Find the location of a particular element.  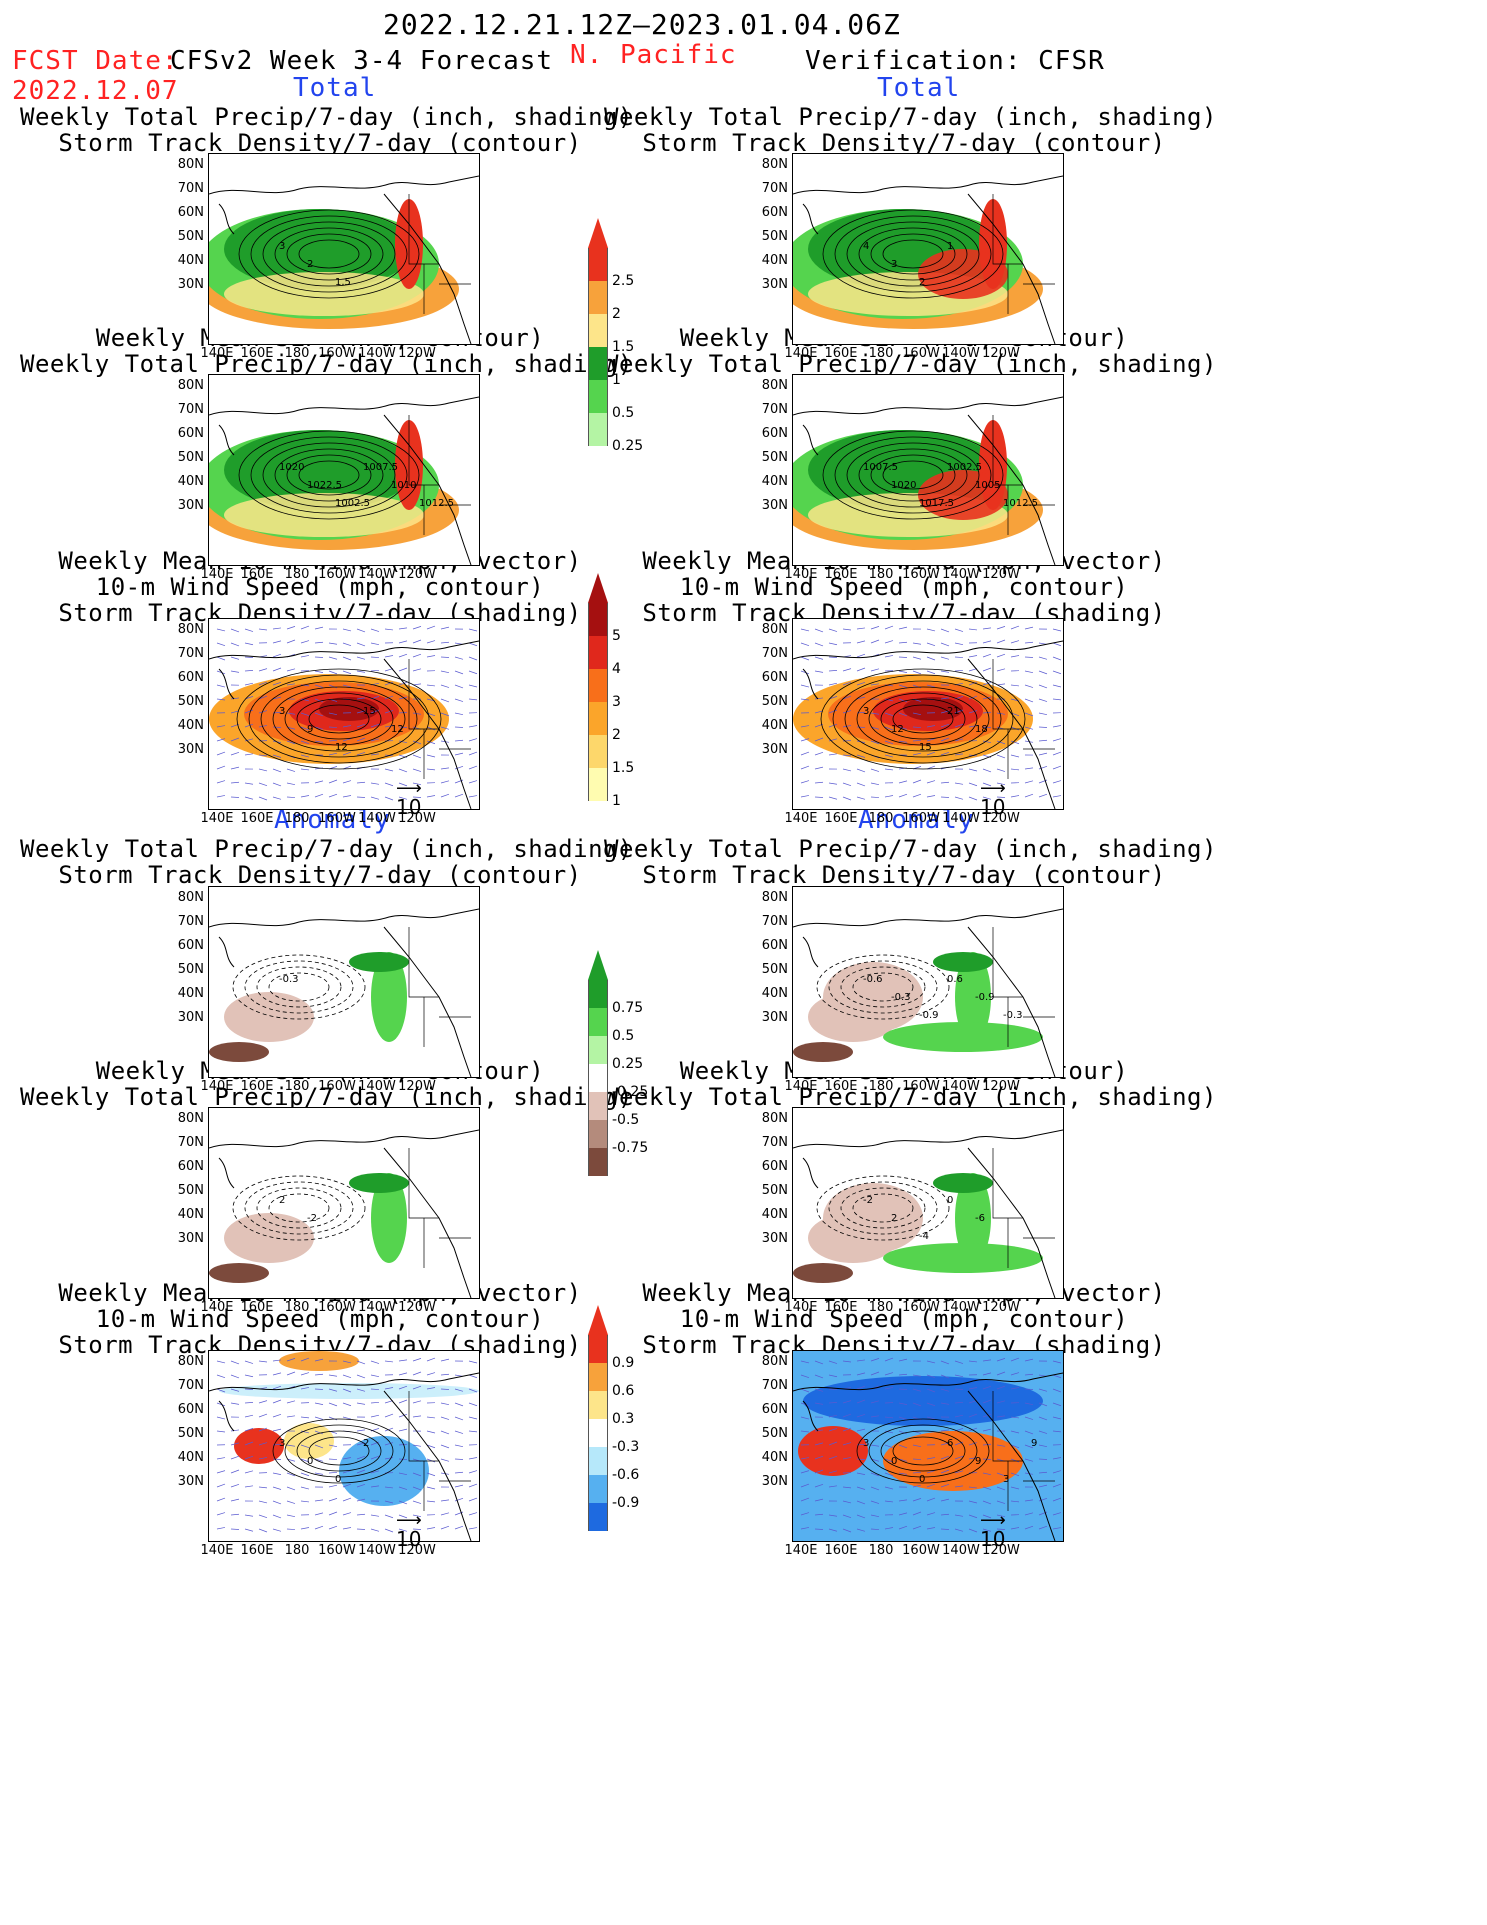

precip-shade-red is located at coordinates (963, 274).